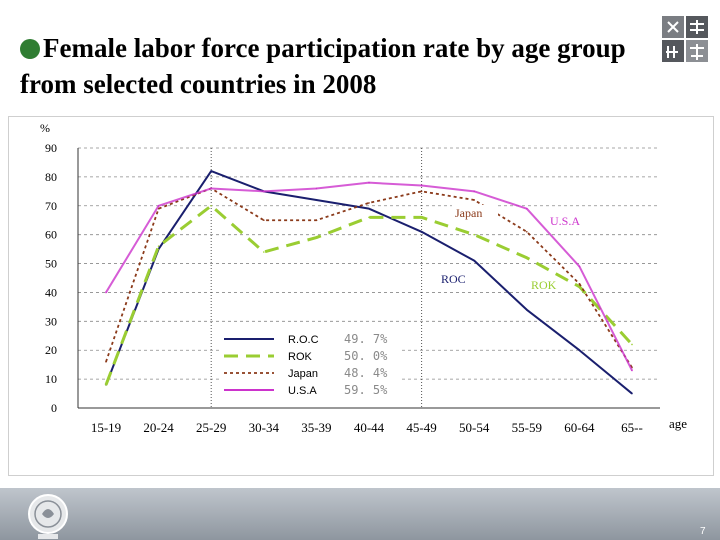 This screenshot has width=720, height=540. Describe the element at coordinates (474, 427) in the screenshot. I see `x-tick-label: 50-54` at that location.